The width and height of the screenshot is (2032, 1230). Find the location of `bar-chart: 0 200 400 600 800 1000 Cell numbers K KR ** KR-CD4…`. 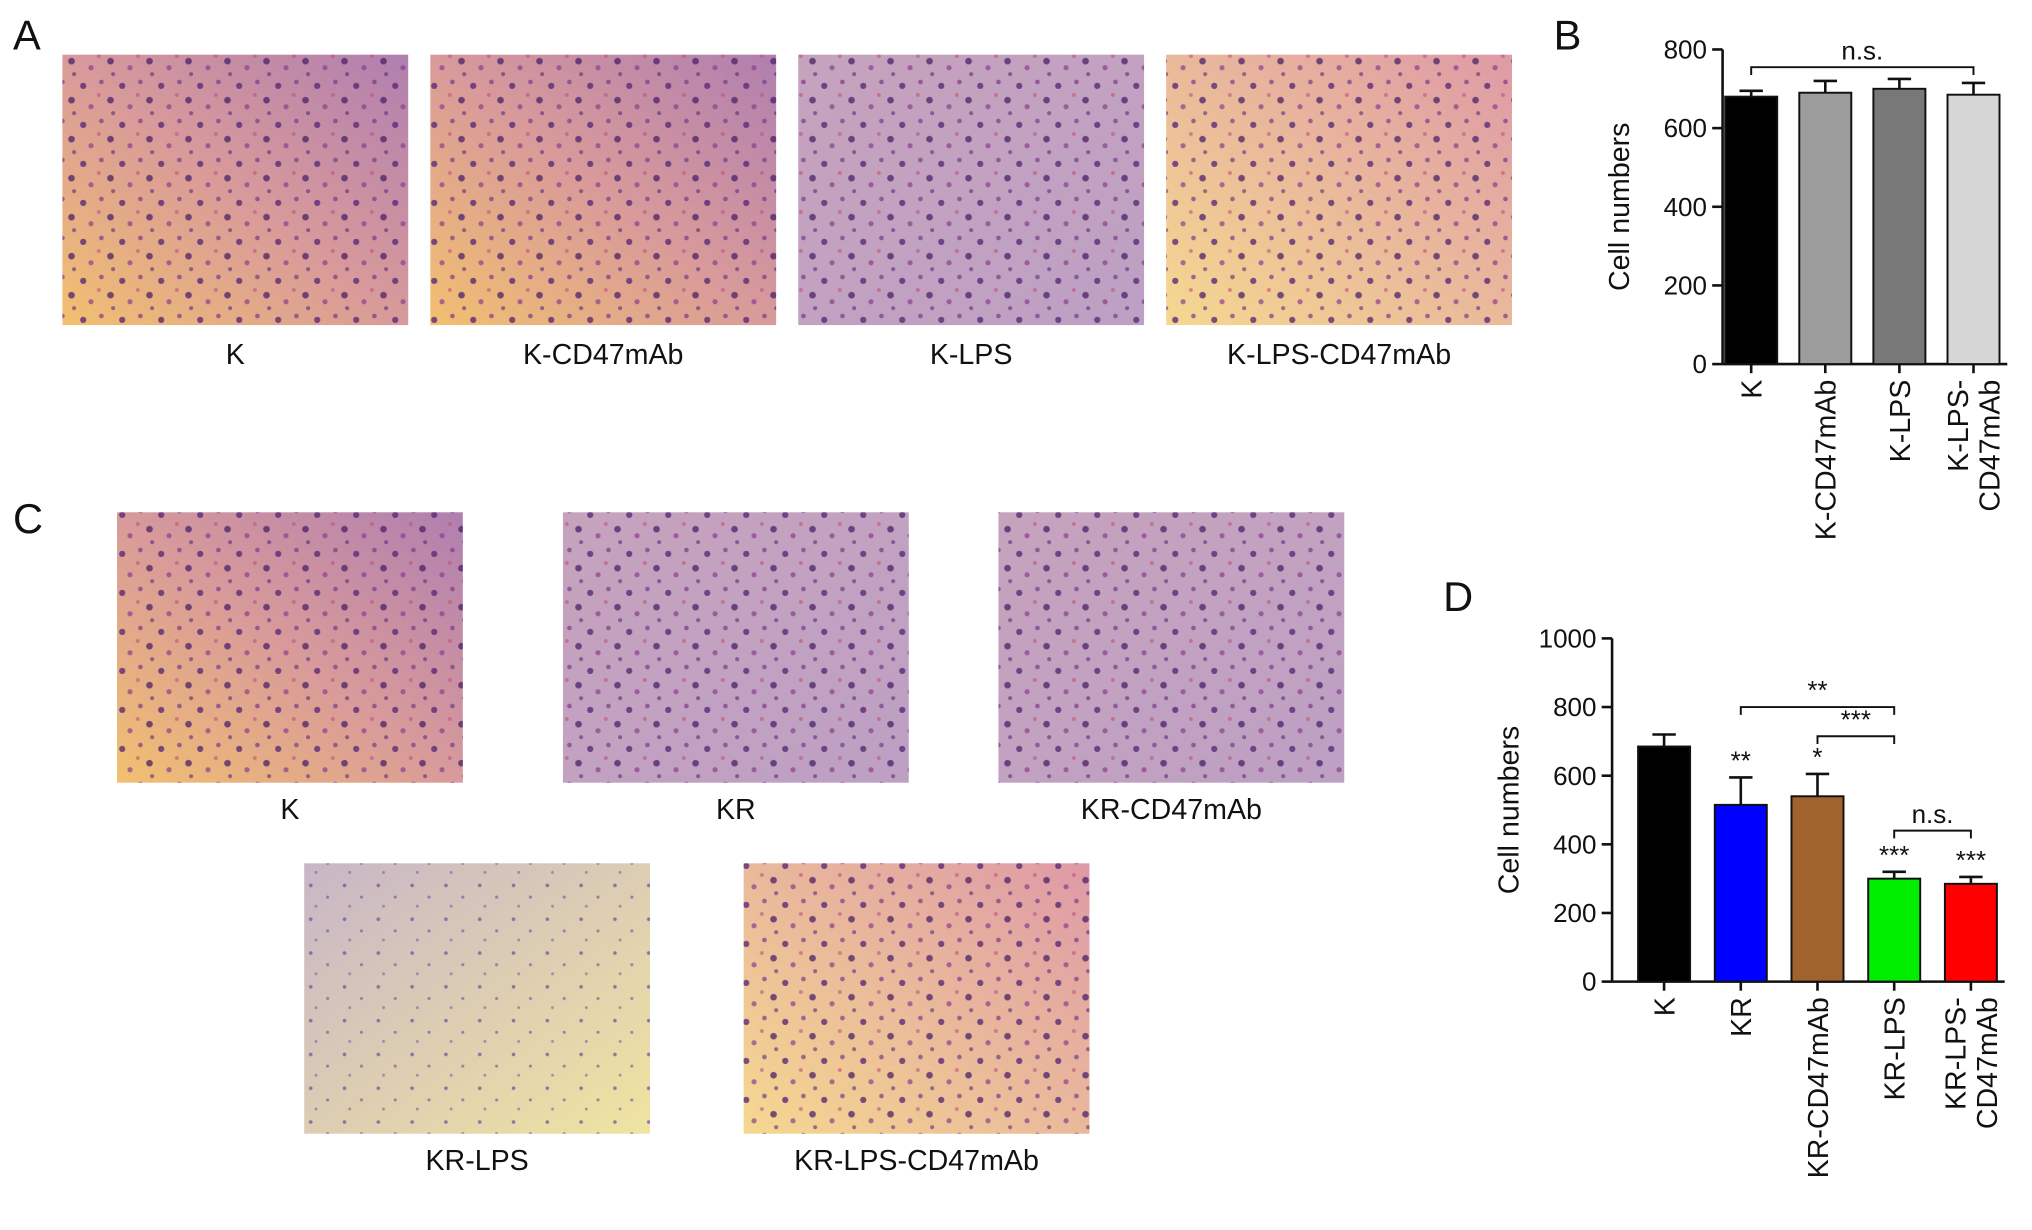

bar-chart: 0 200 400 600 800 1000 Cell numbers K KR ** KR-CD4… is located at coordinates (1749, 901).